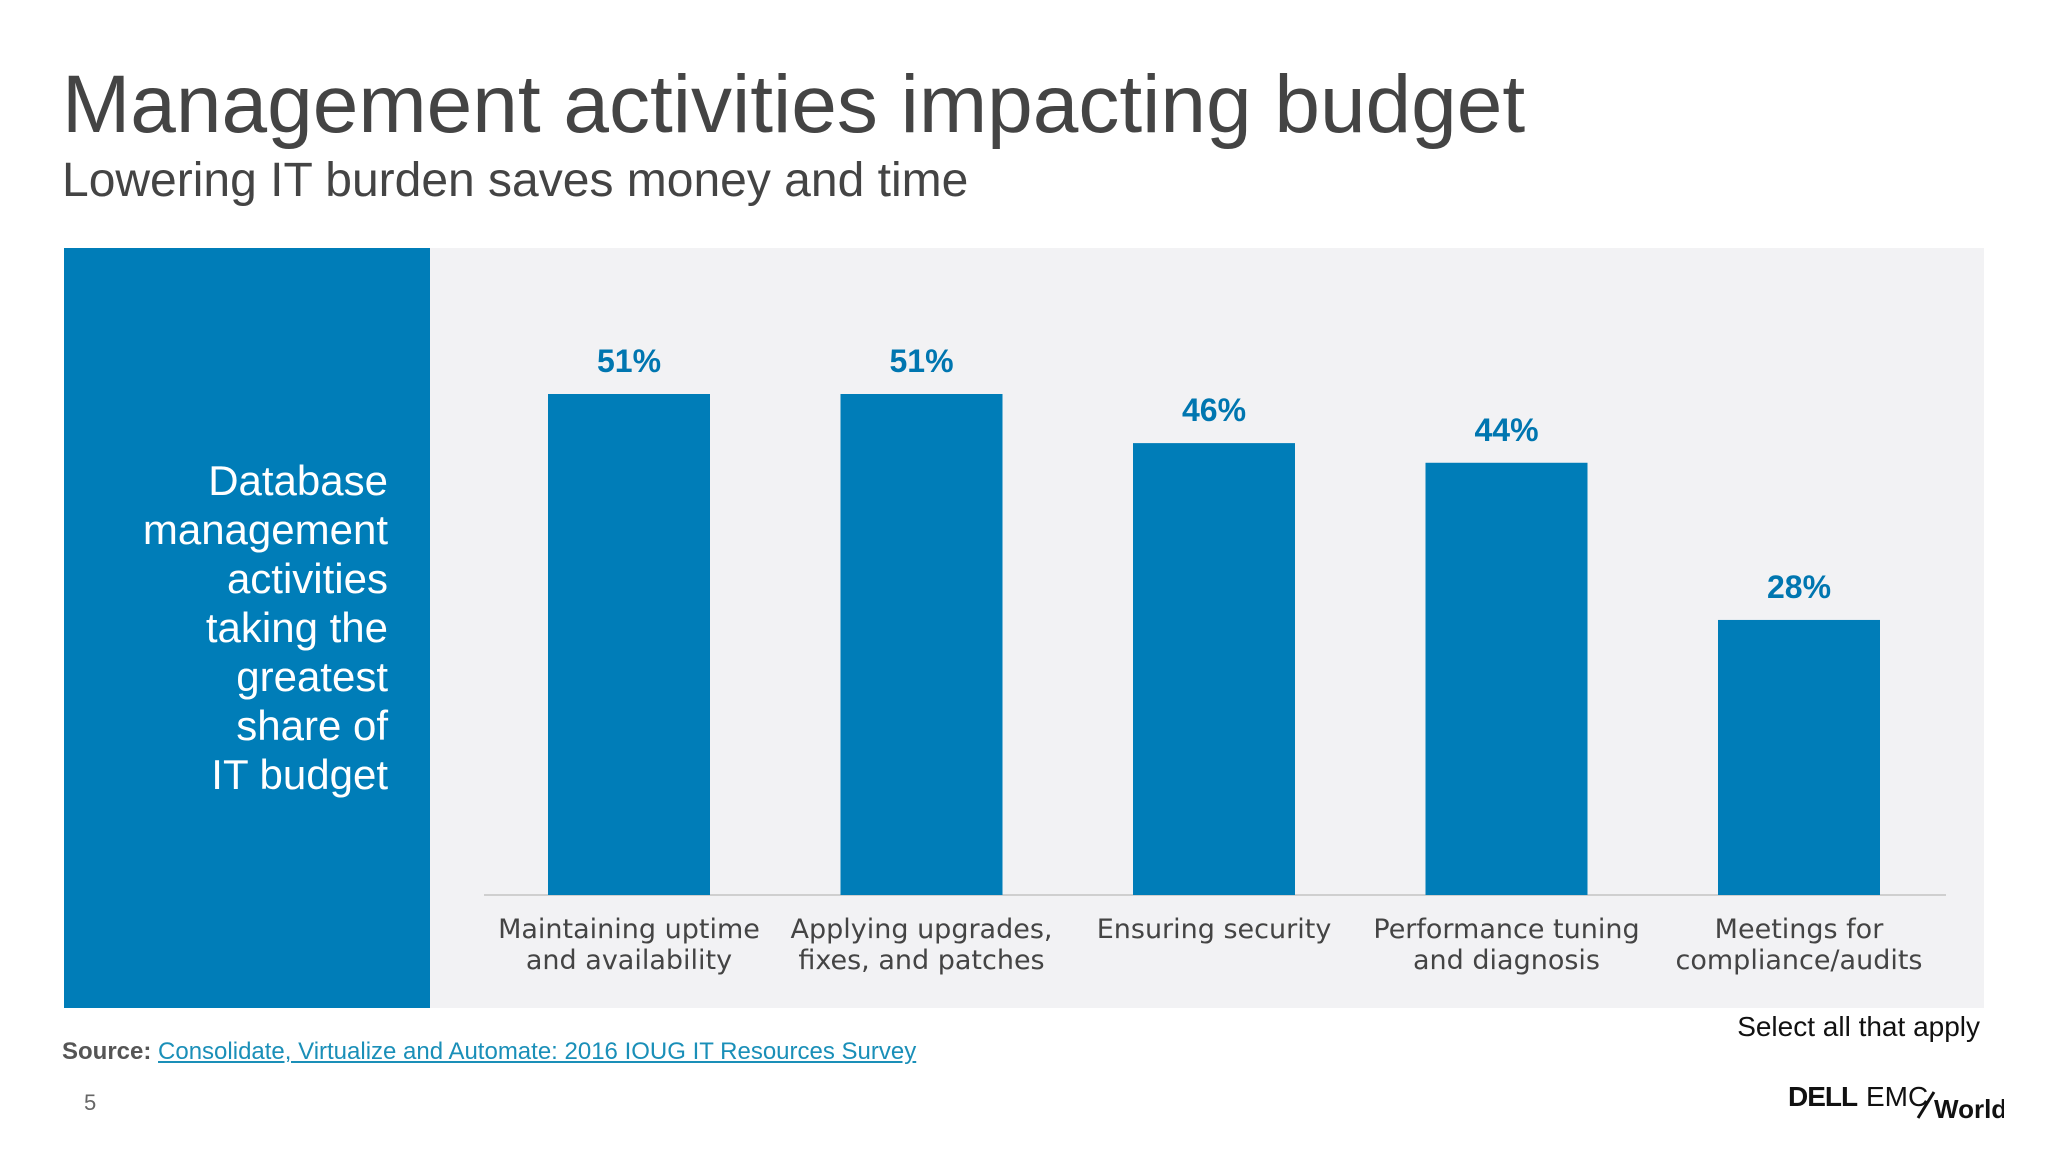  Describe the element at coordinates (299, 774) in the screenshot. I see `side-line: IT budget` at that location.